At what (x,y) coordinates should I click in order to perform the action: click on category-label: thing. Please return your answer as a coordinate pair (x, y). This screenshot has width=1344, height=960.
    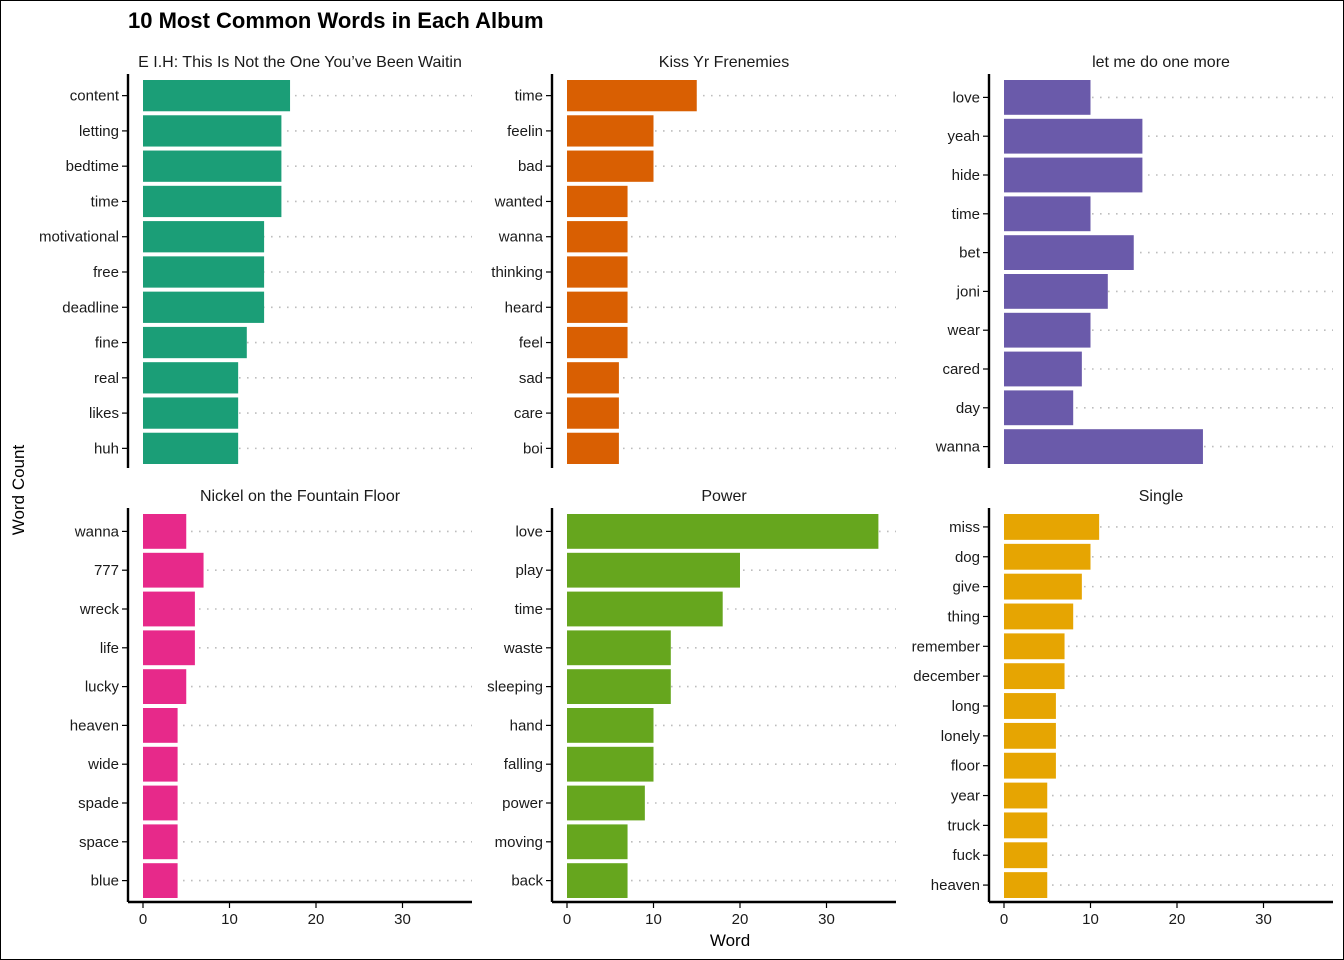
    Looking at the image, I should click on (963, 616).